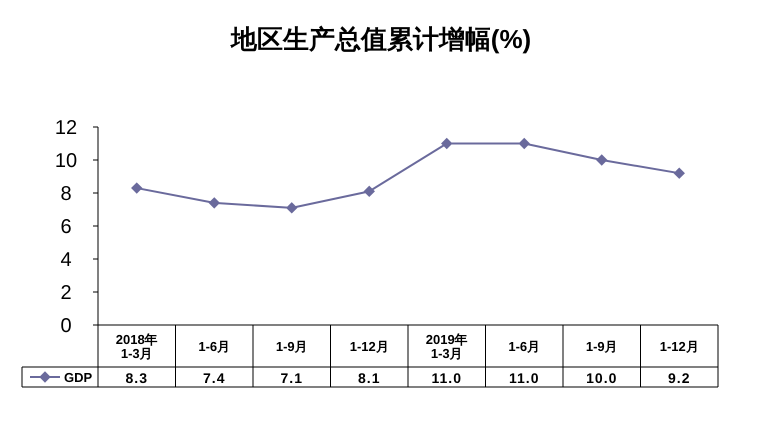 This screenshot has width=762, height=426. What do you see at coordinates (679, 378) in the screenshot?
I see `data-label: 9.2` at bounding box center [679, 378].